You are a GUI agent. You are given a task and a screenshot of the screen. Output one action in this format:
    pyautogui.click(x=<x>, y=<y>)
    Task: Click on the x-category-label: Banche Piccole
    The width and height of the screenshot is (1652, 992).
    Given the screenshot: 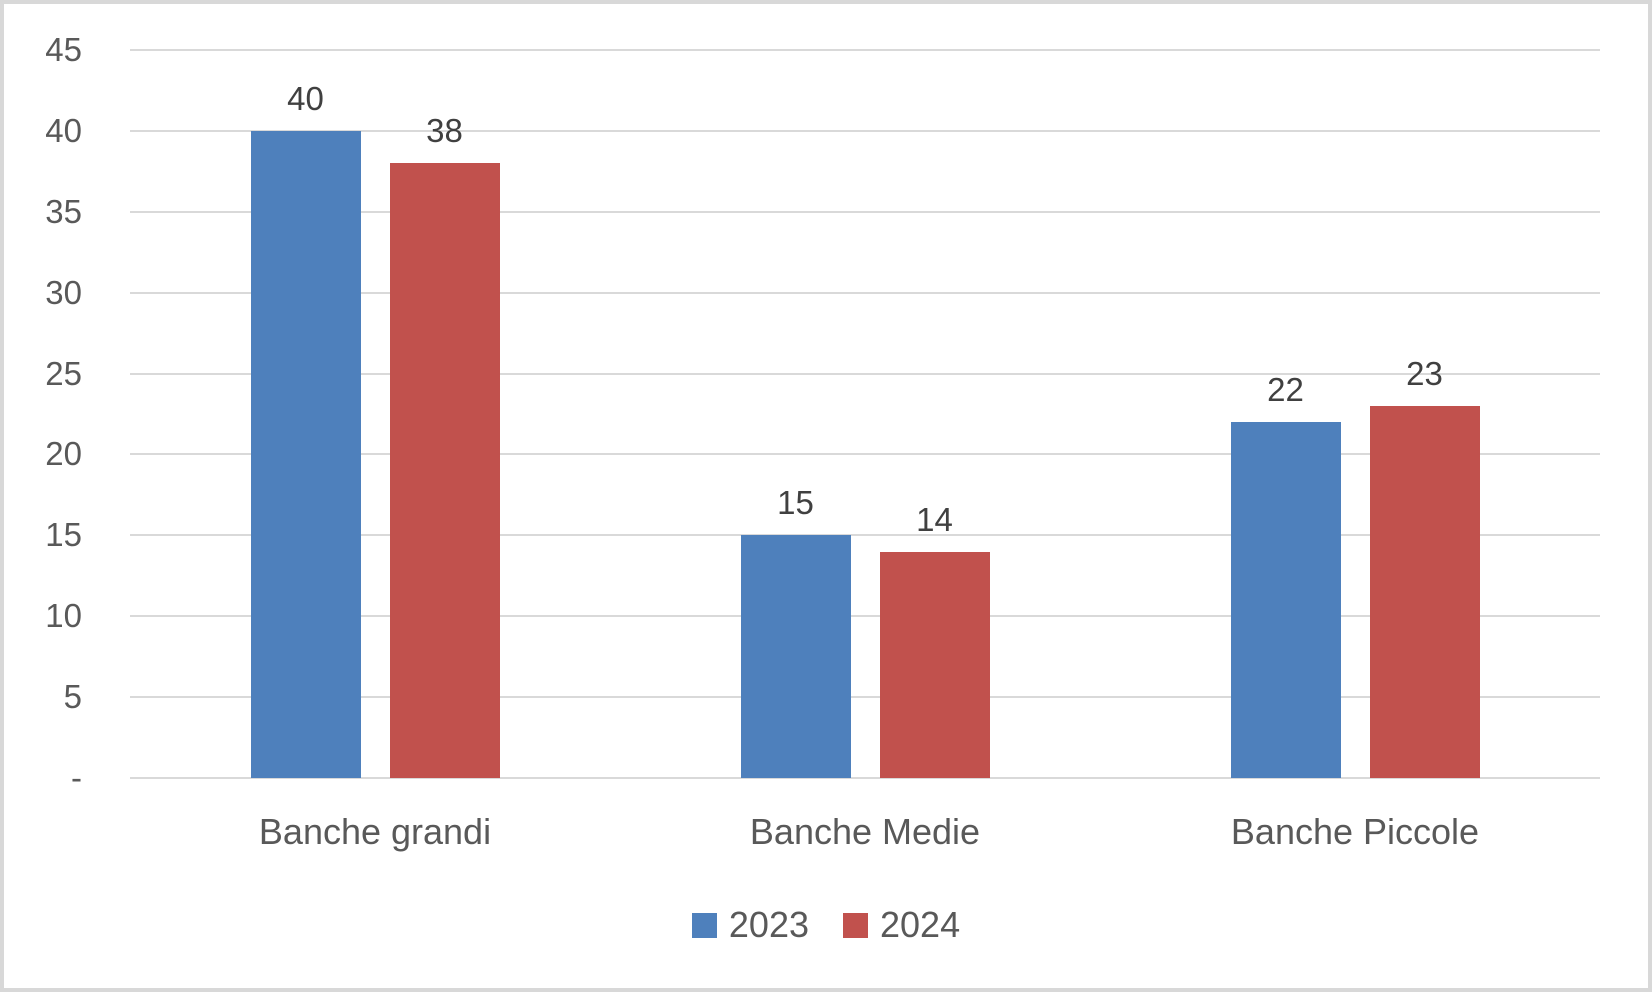 What is the action you would take?
    pyautogui.click(x=1355, y=831)
    